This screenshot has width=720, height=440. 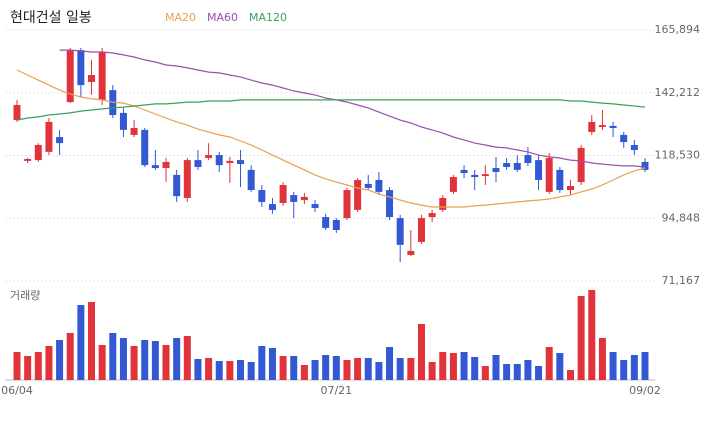 What do you see at coordinates (336, 390) in the screenshot?
I see `x-tick-label: 07/21` at bounding box center [336, 390].